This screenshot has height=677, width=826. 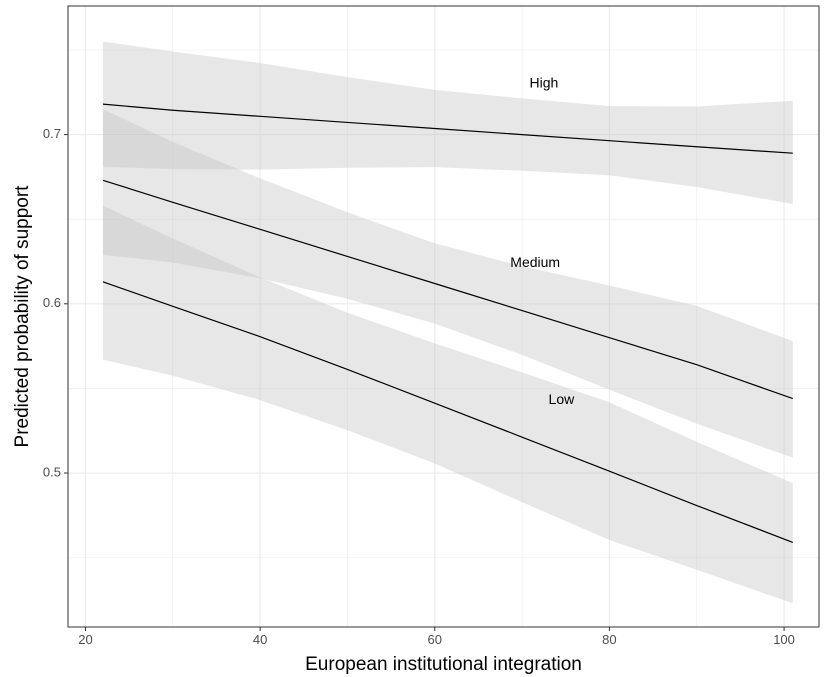 What do you see at coordinates (85, 639) in the screenshot?
I see `x-tick-label: 20` at bounding box center [85, 639].